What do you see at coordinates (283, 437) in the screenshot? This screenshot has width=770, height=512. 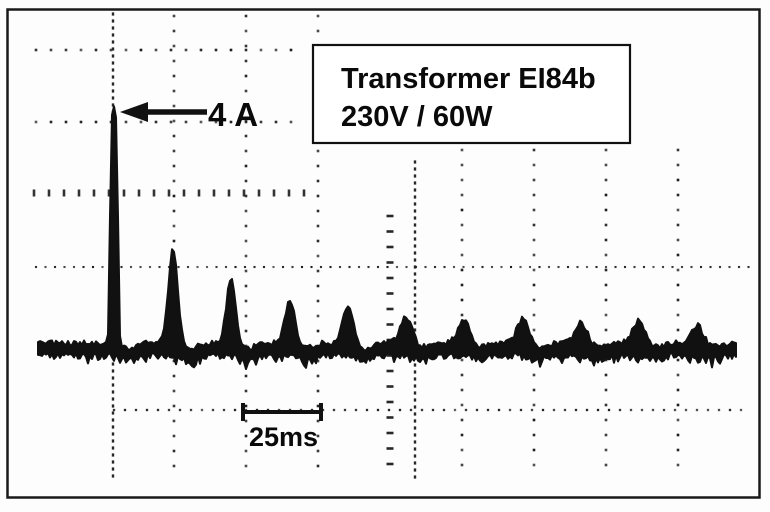 I see `time-scale-label: 25ms` at bounding box center [283, 437].